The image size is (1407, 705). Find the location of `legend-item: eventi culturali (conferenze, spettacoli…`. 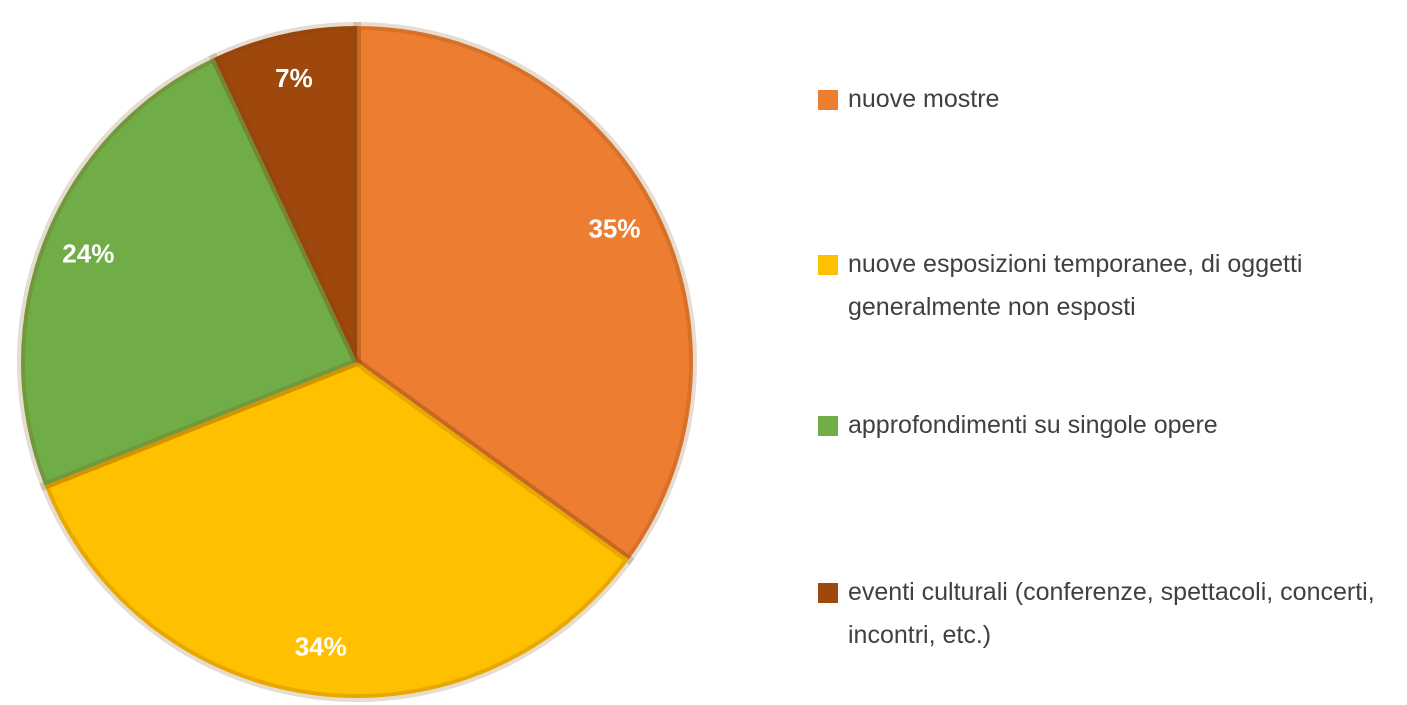

legend-item: eventi culturali (conferenze, spettacoli… is located at coordinates (1103, 614).